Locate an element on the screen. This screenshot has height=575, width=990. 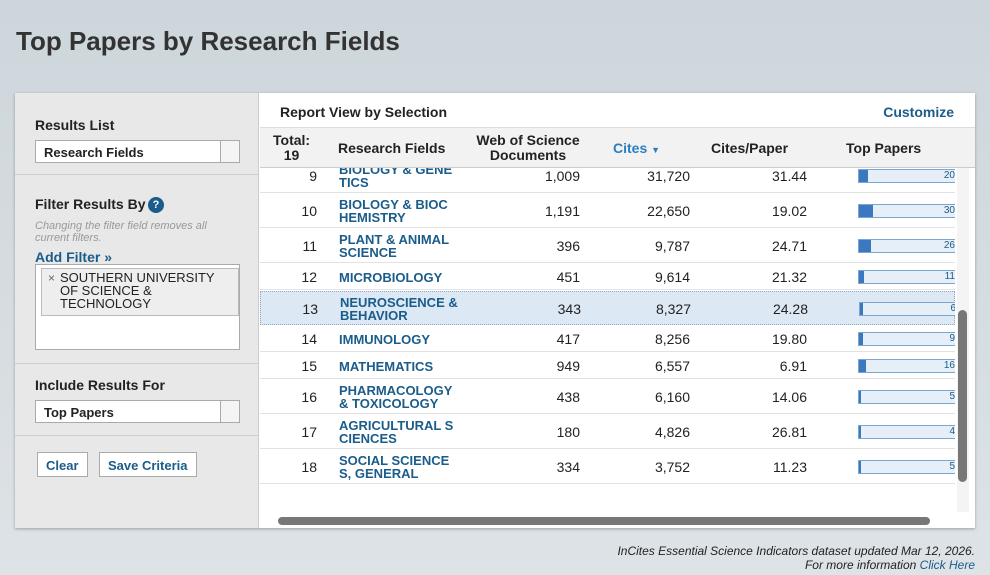
table-row: AGRICULTURAL SCIENCES 17 180 4,826 26.81 4 is located at coordinates (607, 432).